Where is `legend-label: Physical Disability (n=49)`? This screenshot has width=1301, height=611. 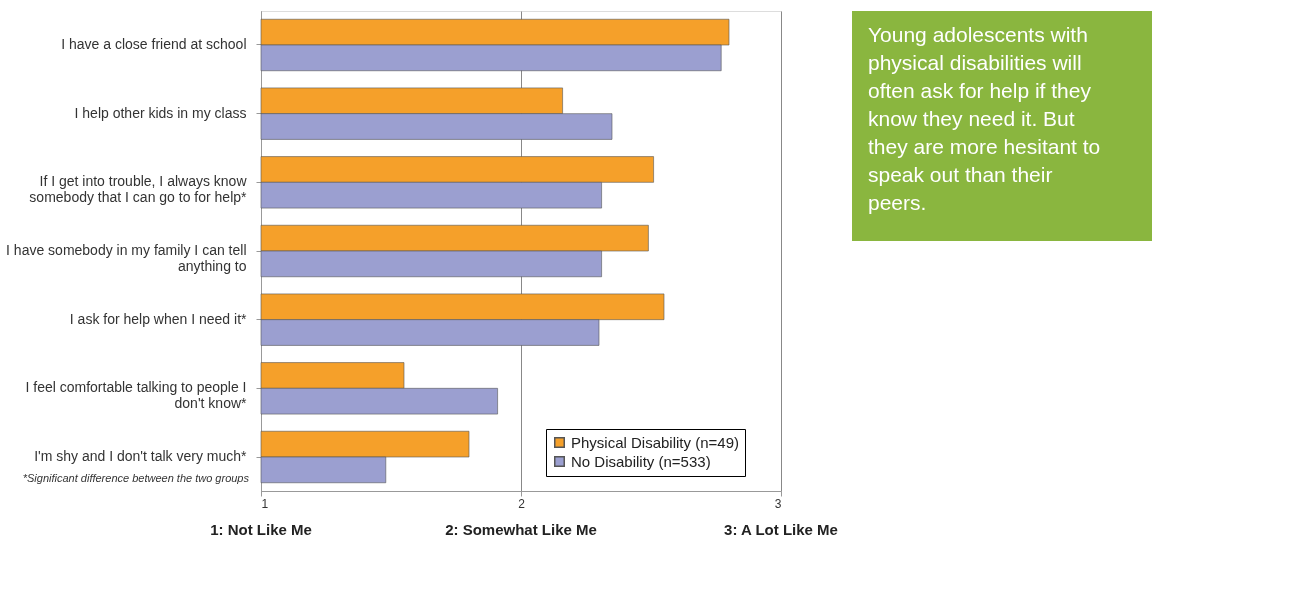 legend-label: Physical Disability (n=49) is located at coordinates (655, 442).